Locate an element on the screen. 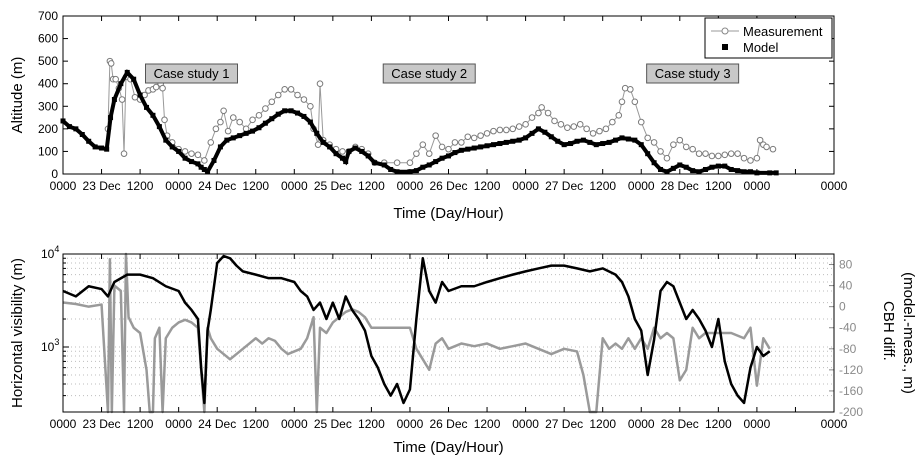 This screenshot has width=918, height=461. altitude-y-tick-label: 500 is located at coordinates (48, 61).